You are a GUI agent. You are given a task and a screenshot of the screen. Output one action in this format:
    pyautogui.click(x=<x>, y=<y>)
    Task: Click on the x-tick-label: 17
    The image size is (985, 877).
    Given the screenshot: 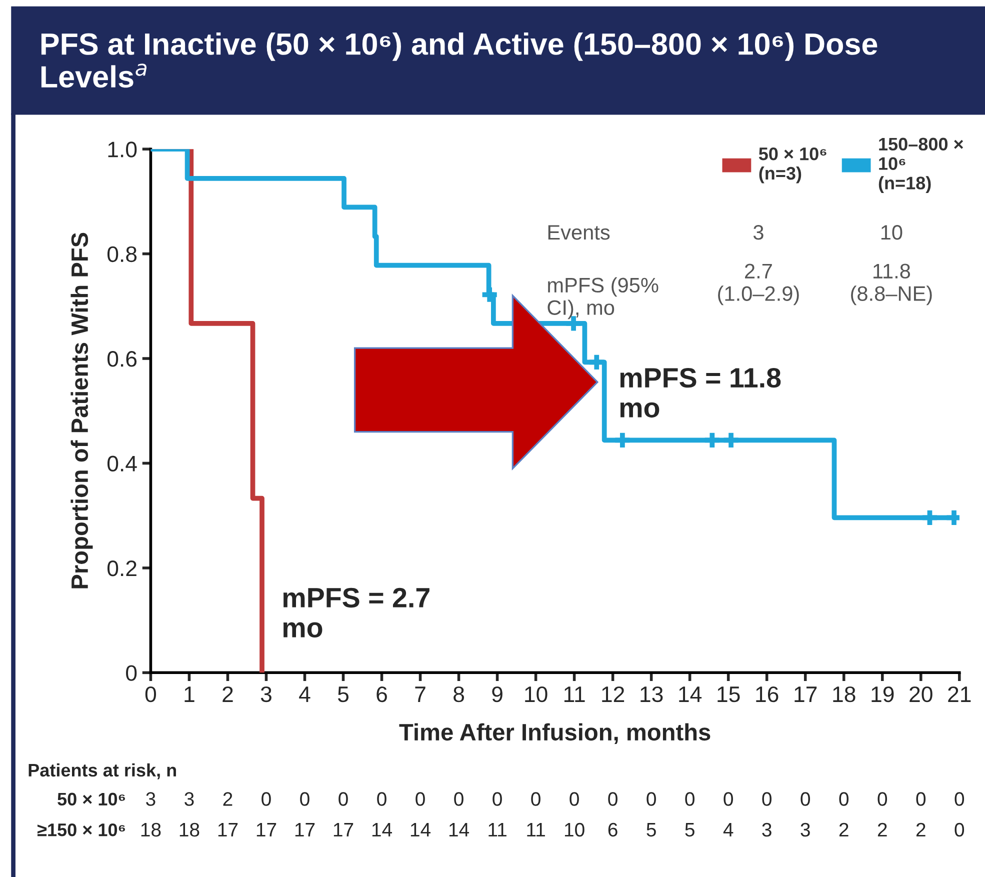 What is the action you would take?
    pyautogui.click(x=805, y=694)
    